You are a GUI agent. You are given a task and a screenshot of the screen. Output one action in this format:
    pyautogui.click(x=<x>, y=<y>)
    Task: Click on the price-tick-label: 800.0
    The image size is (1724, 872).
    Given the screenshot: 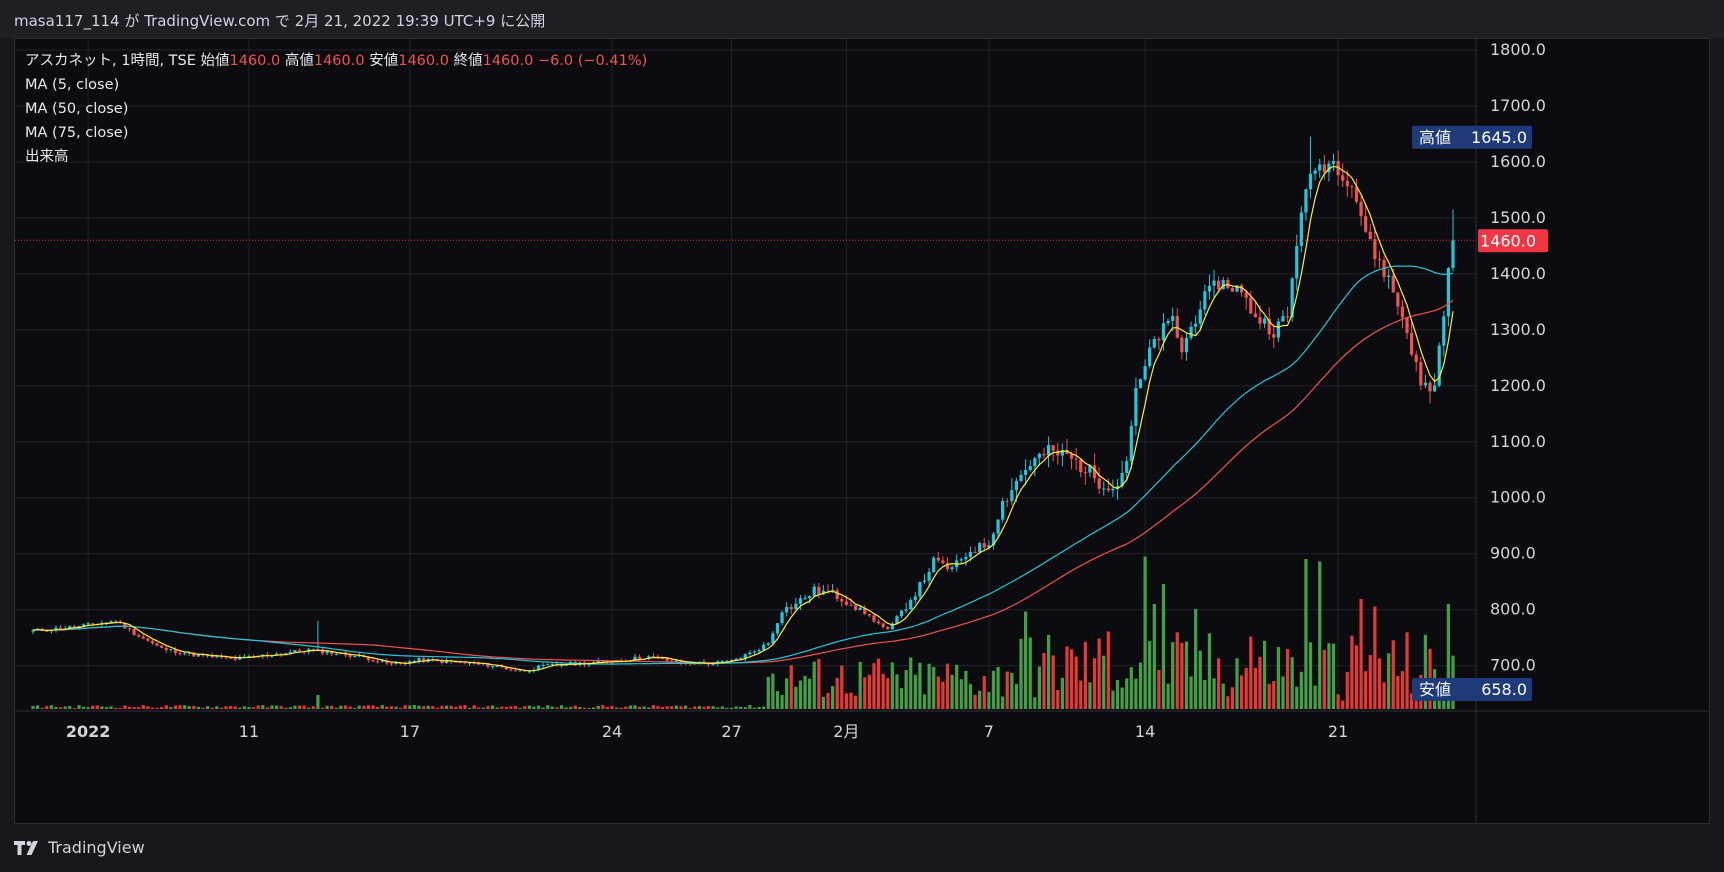 What is the action you would take?
    pyautogui.click(x=1513, y=609)
    